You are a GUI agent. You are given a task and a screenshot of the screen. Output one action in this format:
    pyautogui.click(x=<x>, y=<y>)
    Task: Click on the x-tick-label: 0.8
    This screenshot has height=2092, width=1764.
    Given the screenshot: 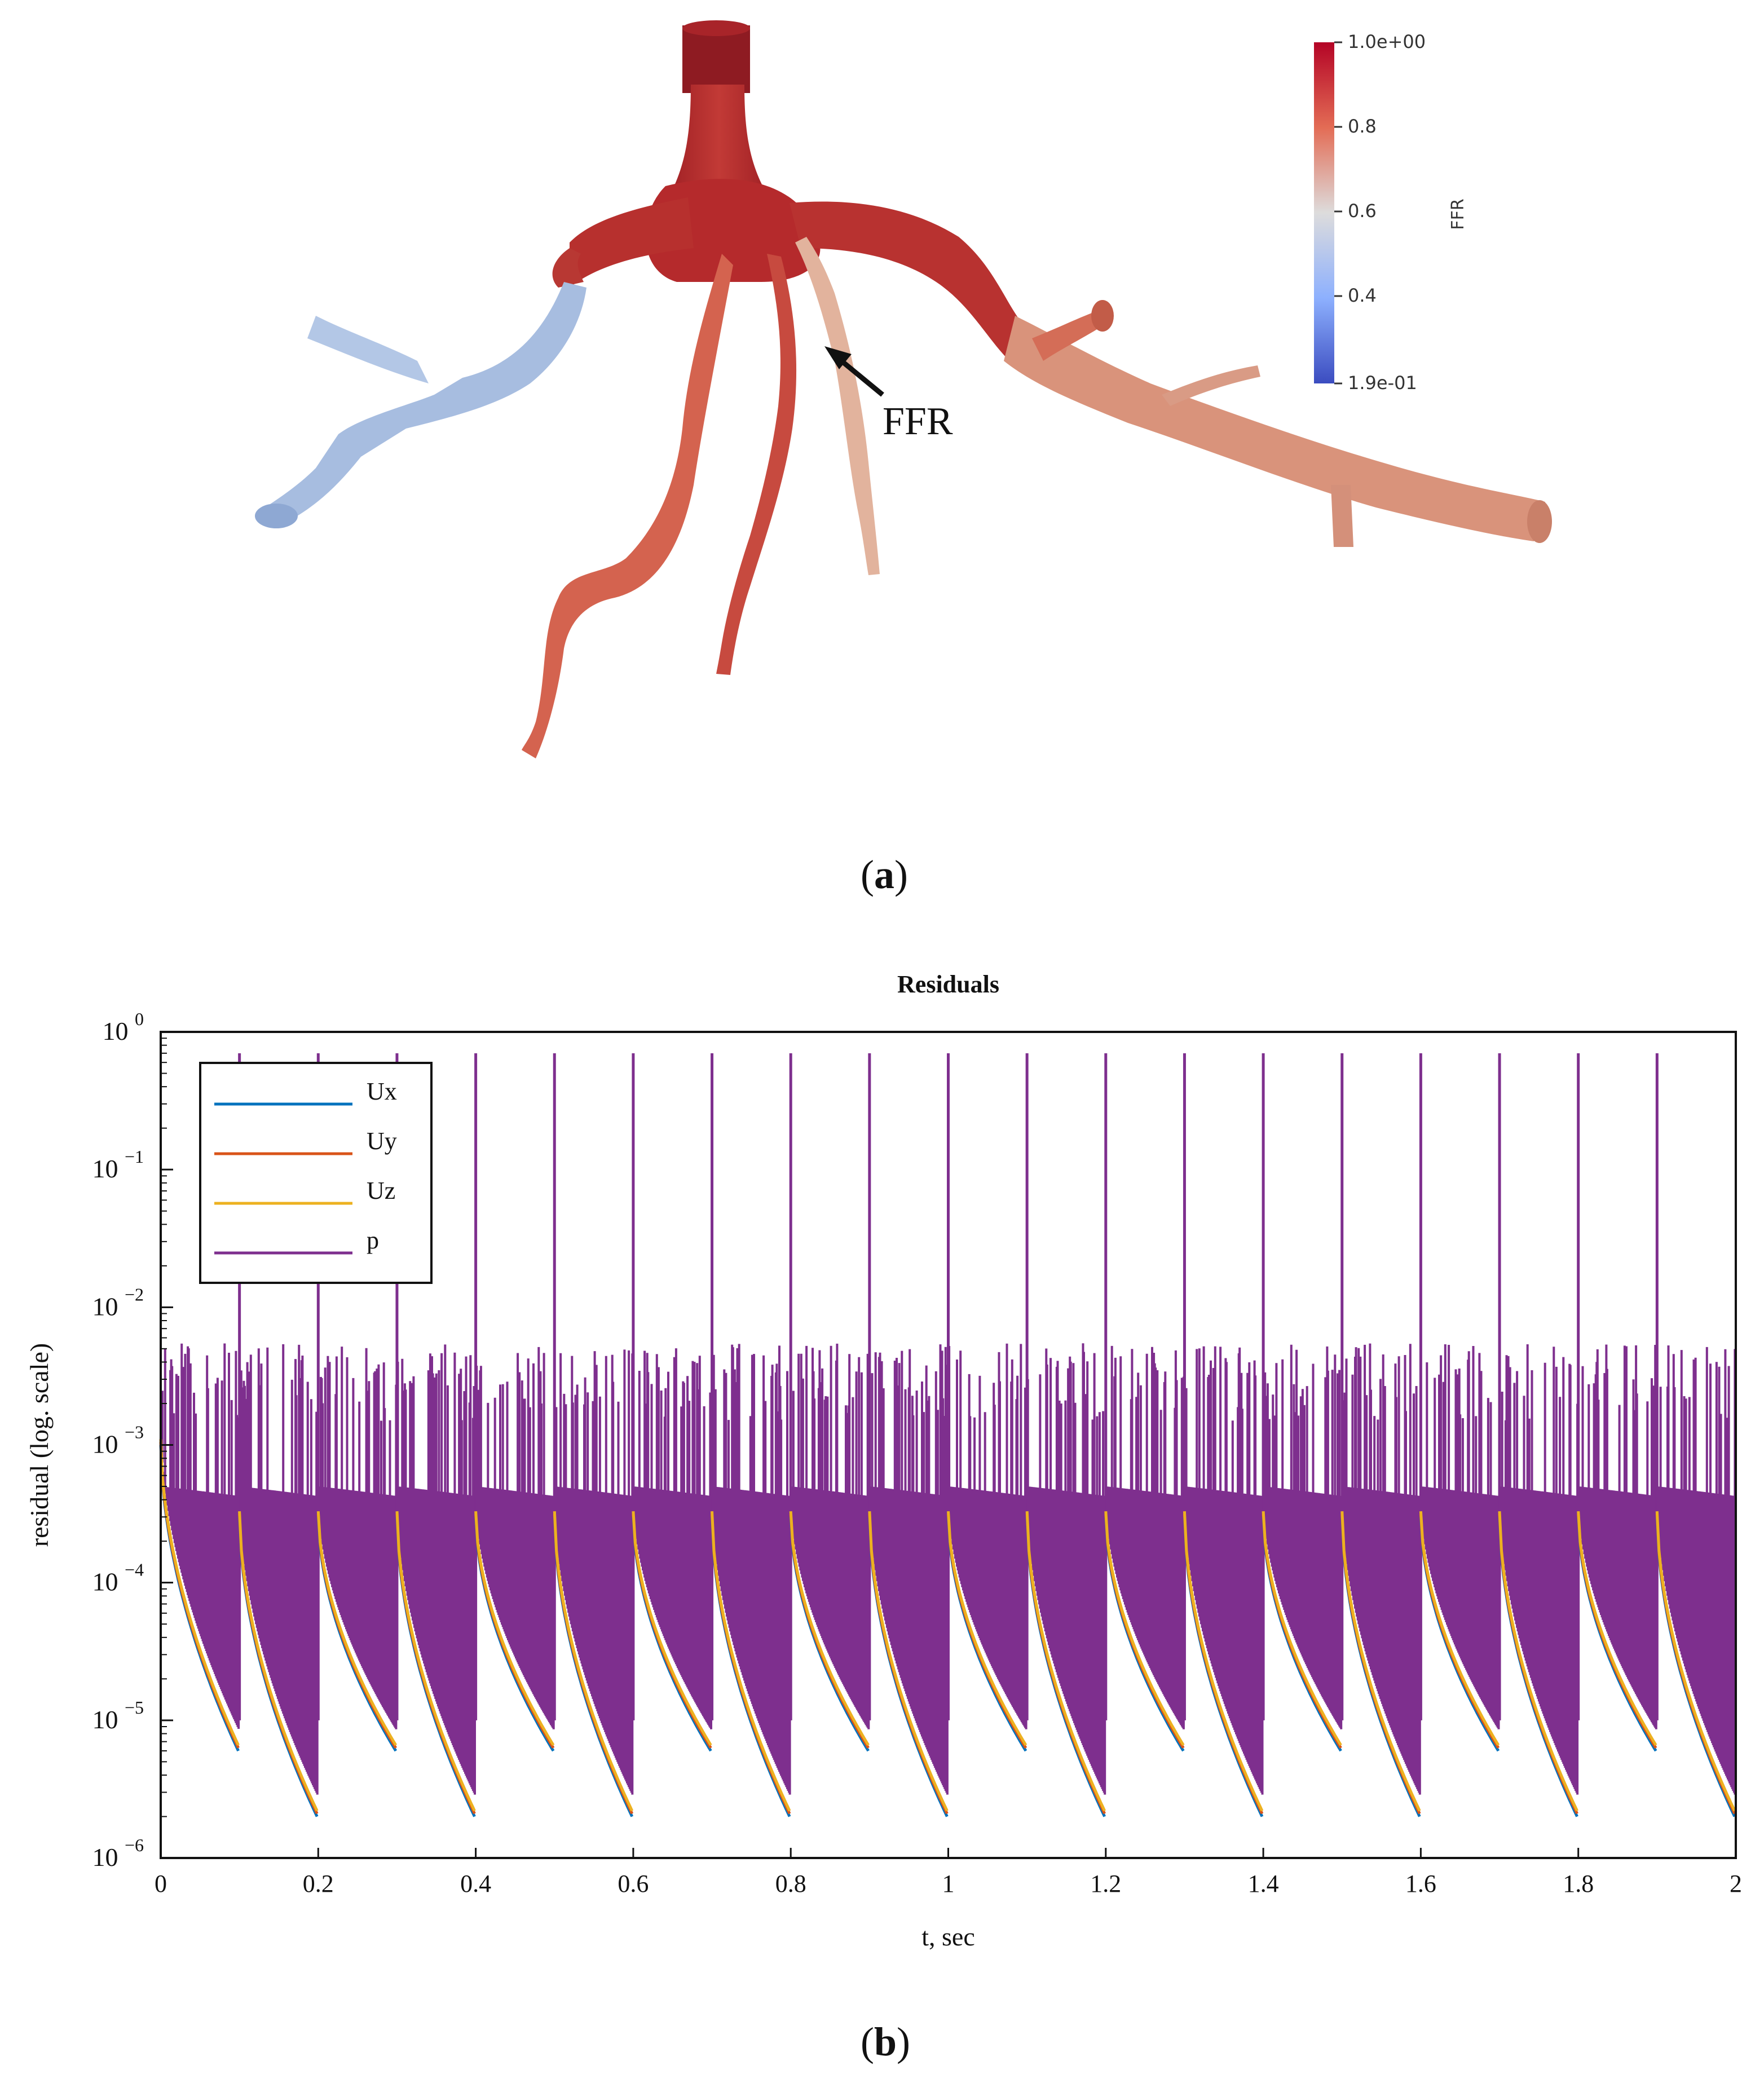 What is the action you would take?
    pyautogui.click(x=790, y=1883)
    